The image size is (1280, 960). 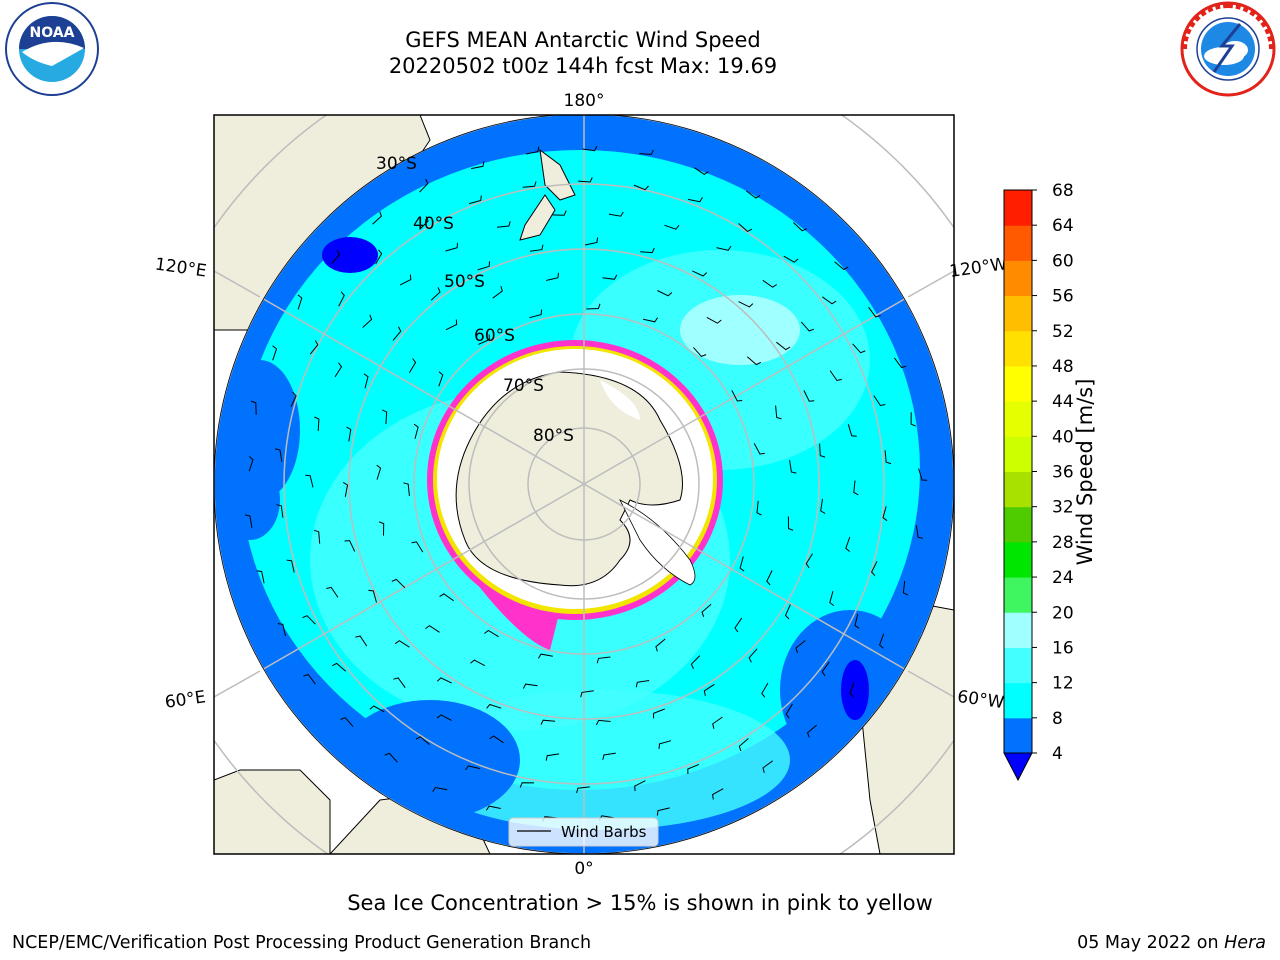 I want to click on machine-name: Hera, so click(x=1245, y=943).